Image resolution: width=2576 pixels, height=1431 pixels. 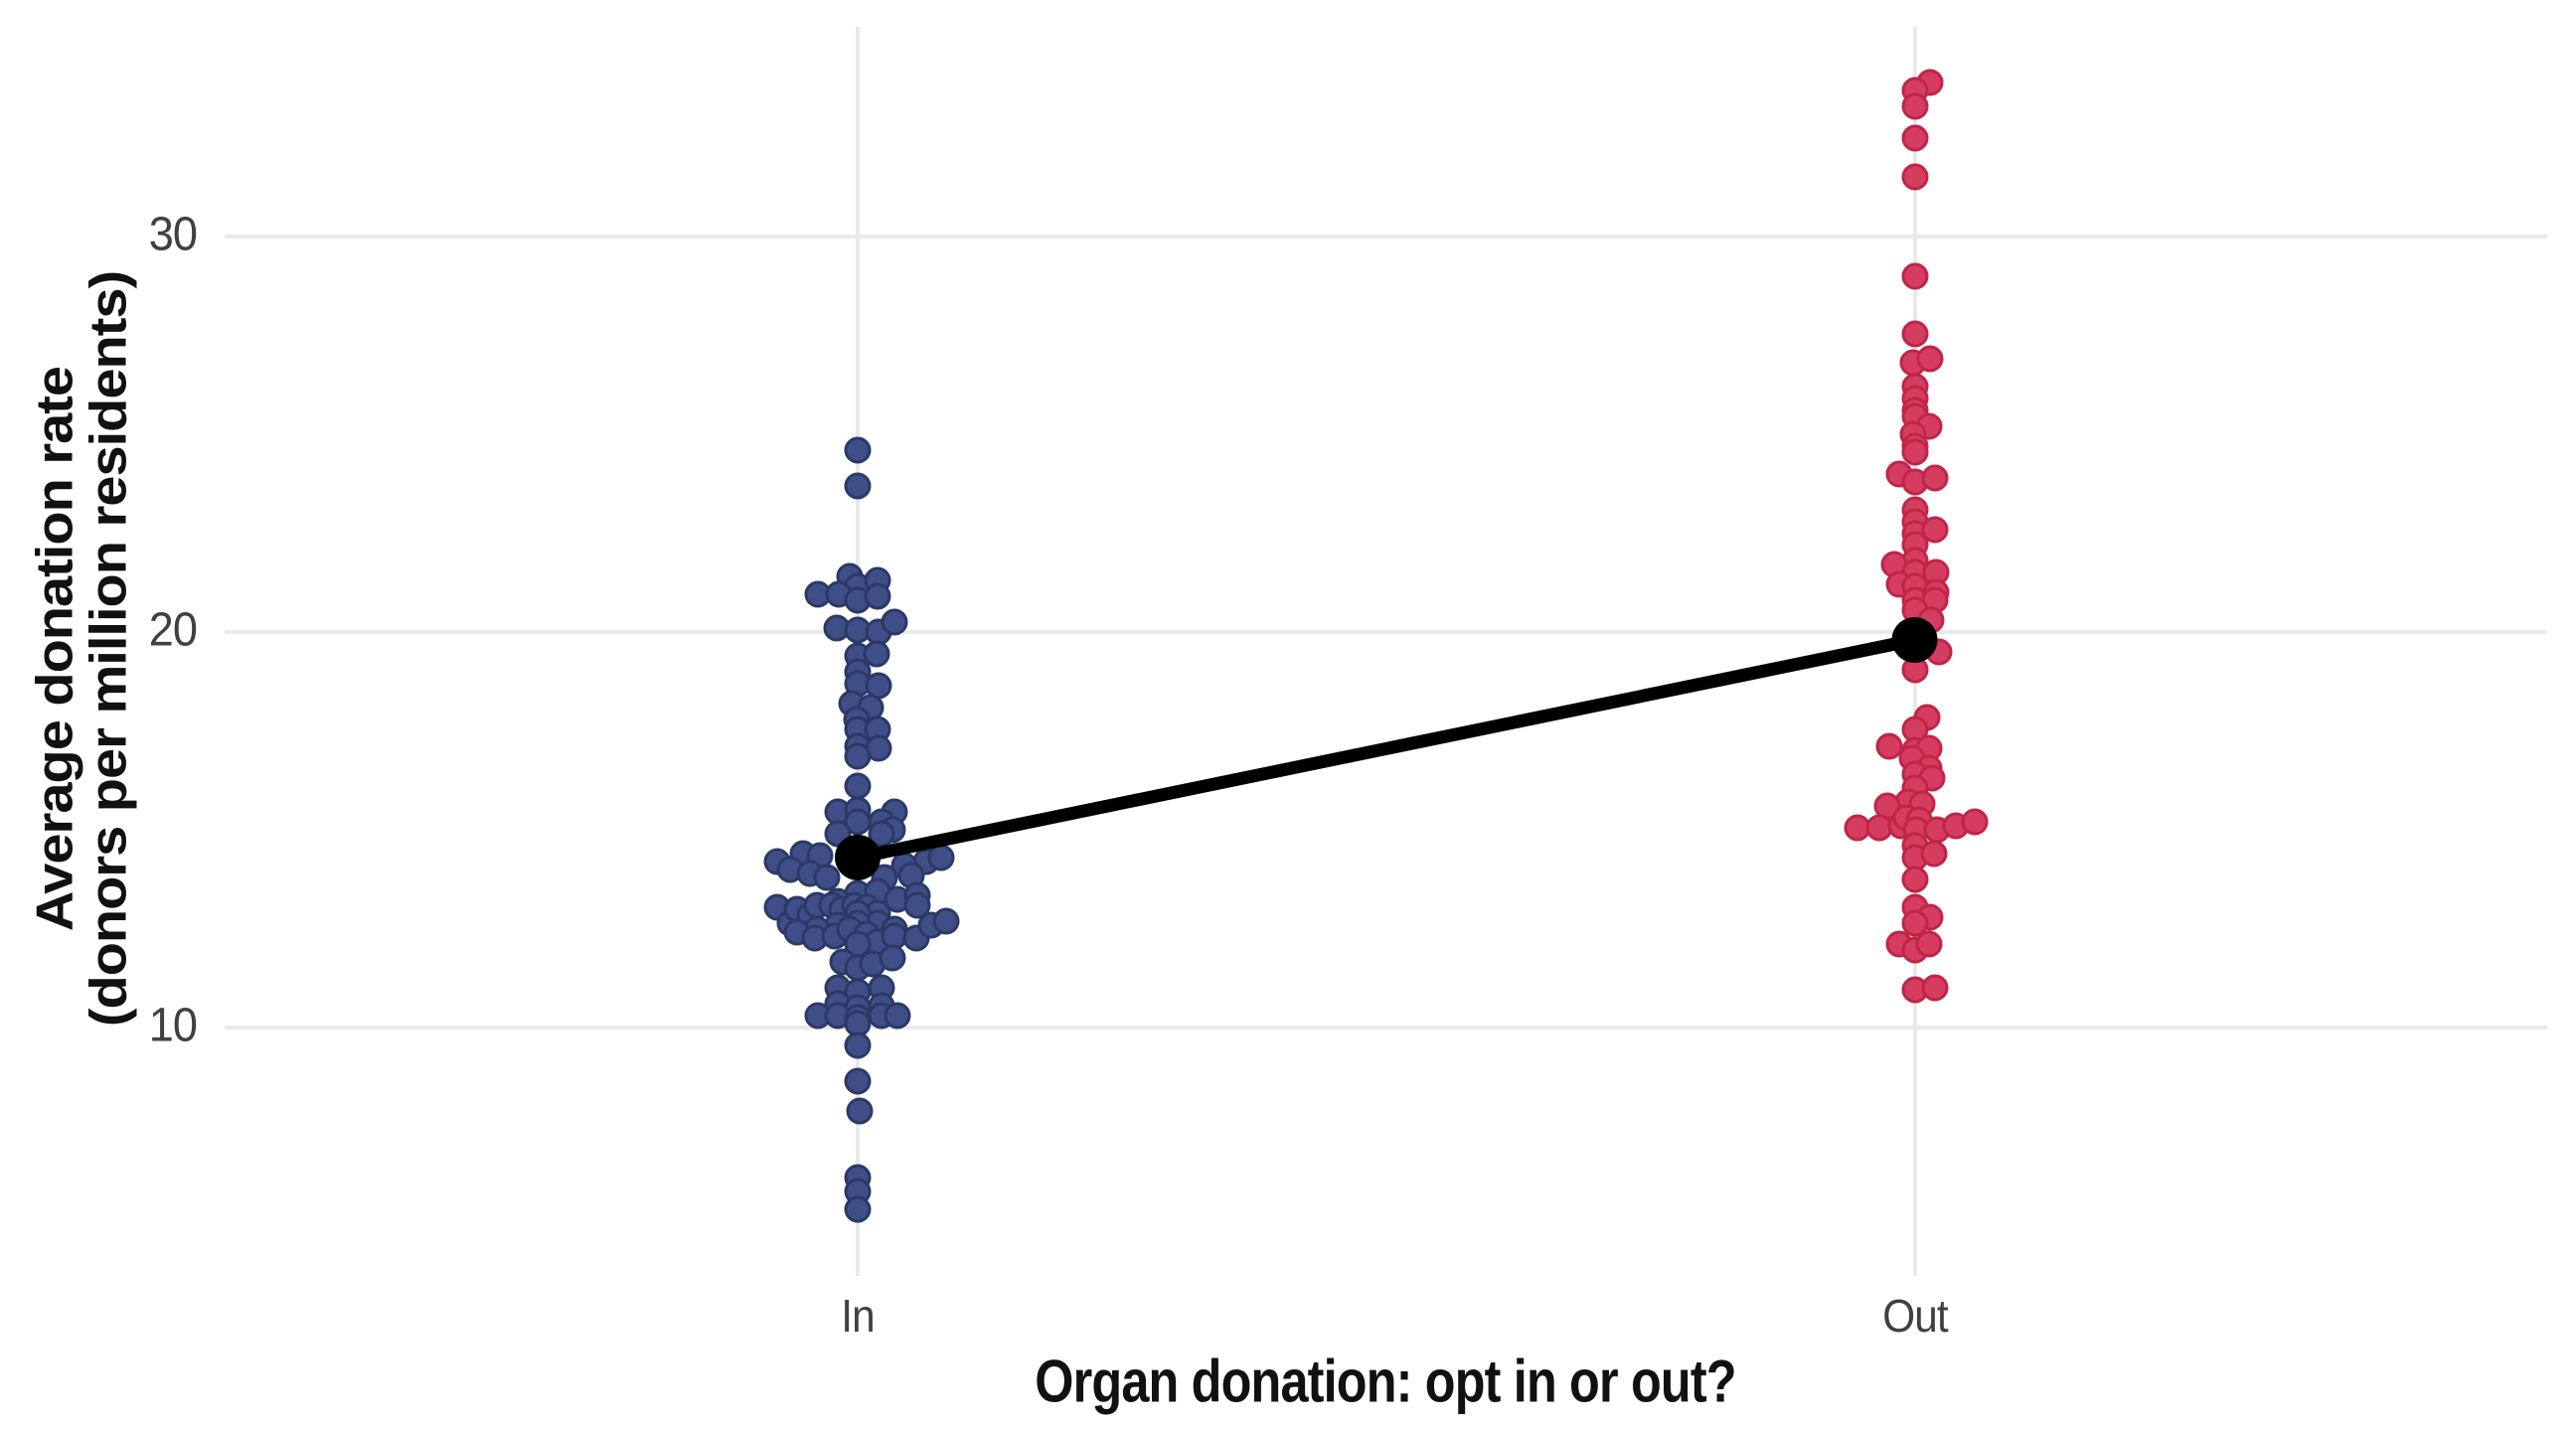 What do you see at coordinates (1914, 1316) in the screenshot?
I see `x-tick-label-out: Out` at bounding box center [1914, 1316].